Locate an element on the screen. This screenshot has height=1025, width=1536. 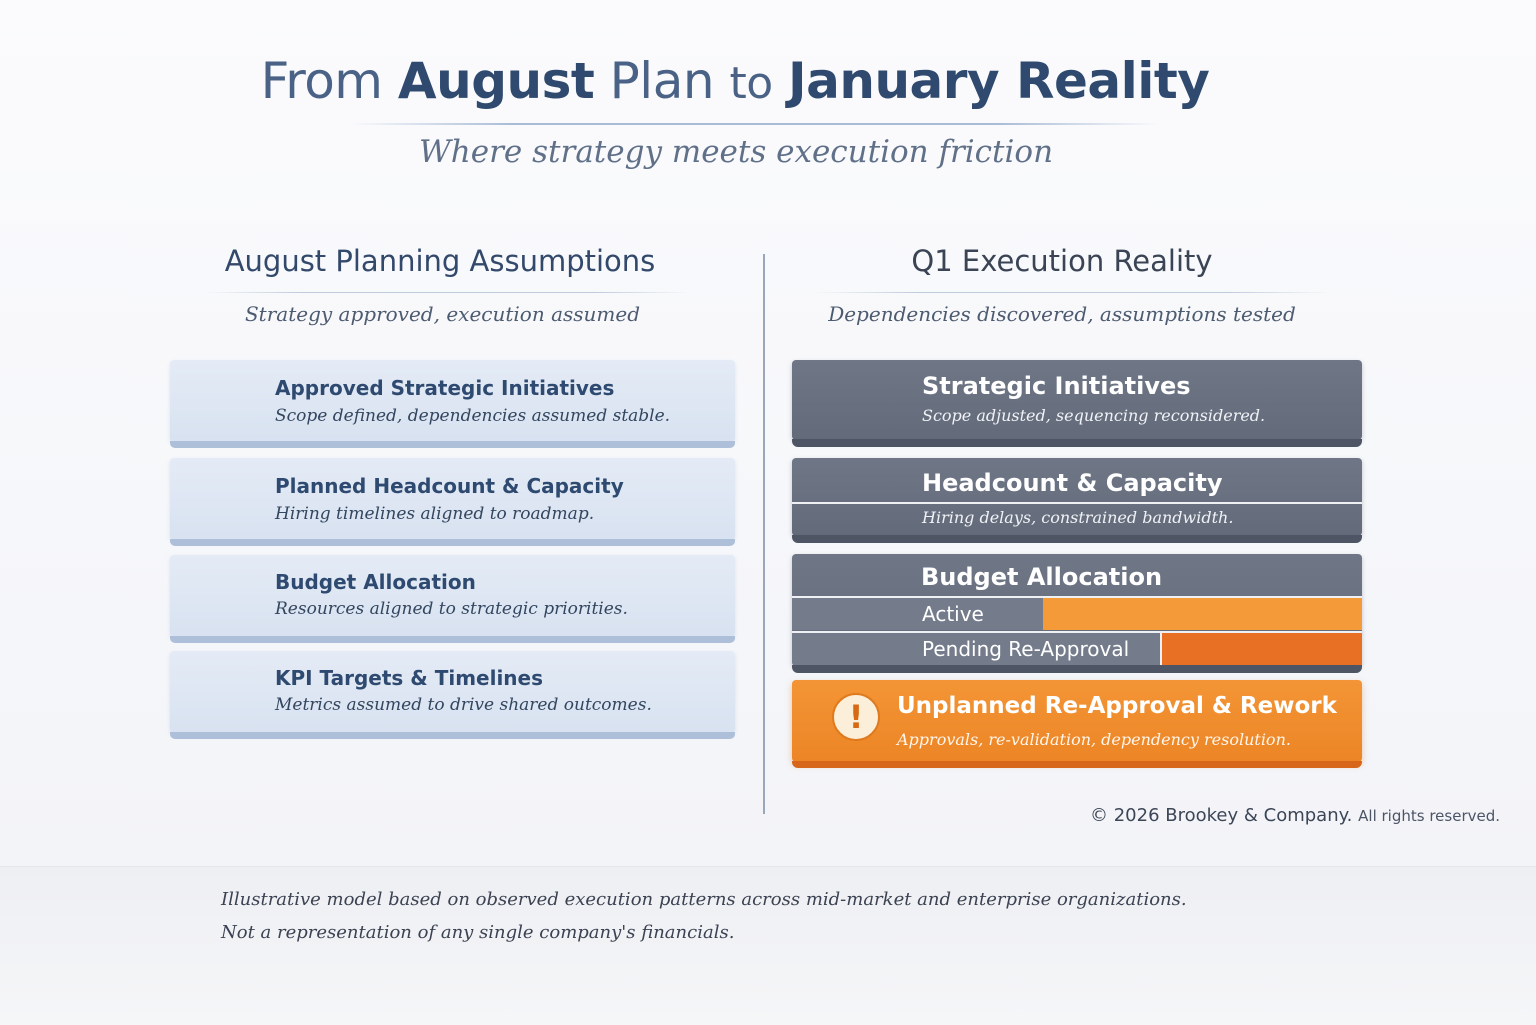
card-title: Unplanned Re-Approval & Rework is located at coordinates (1117, 706).